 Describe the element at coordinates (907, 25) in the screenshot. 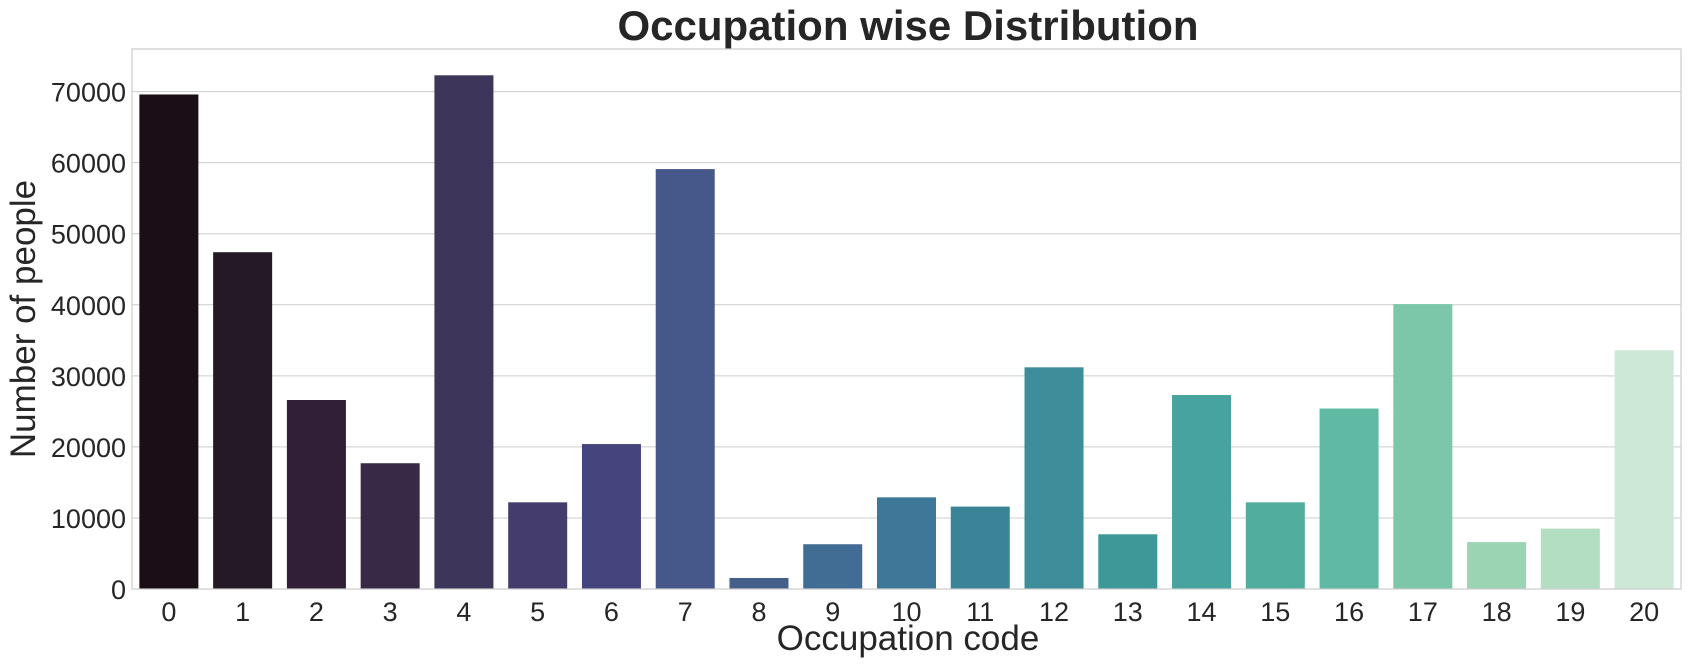

I see `chart-title: Occupation wise Distribution` at that location.